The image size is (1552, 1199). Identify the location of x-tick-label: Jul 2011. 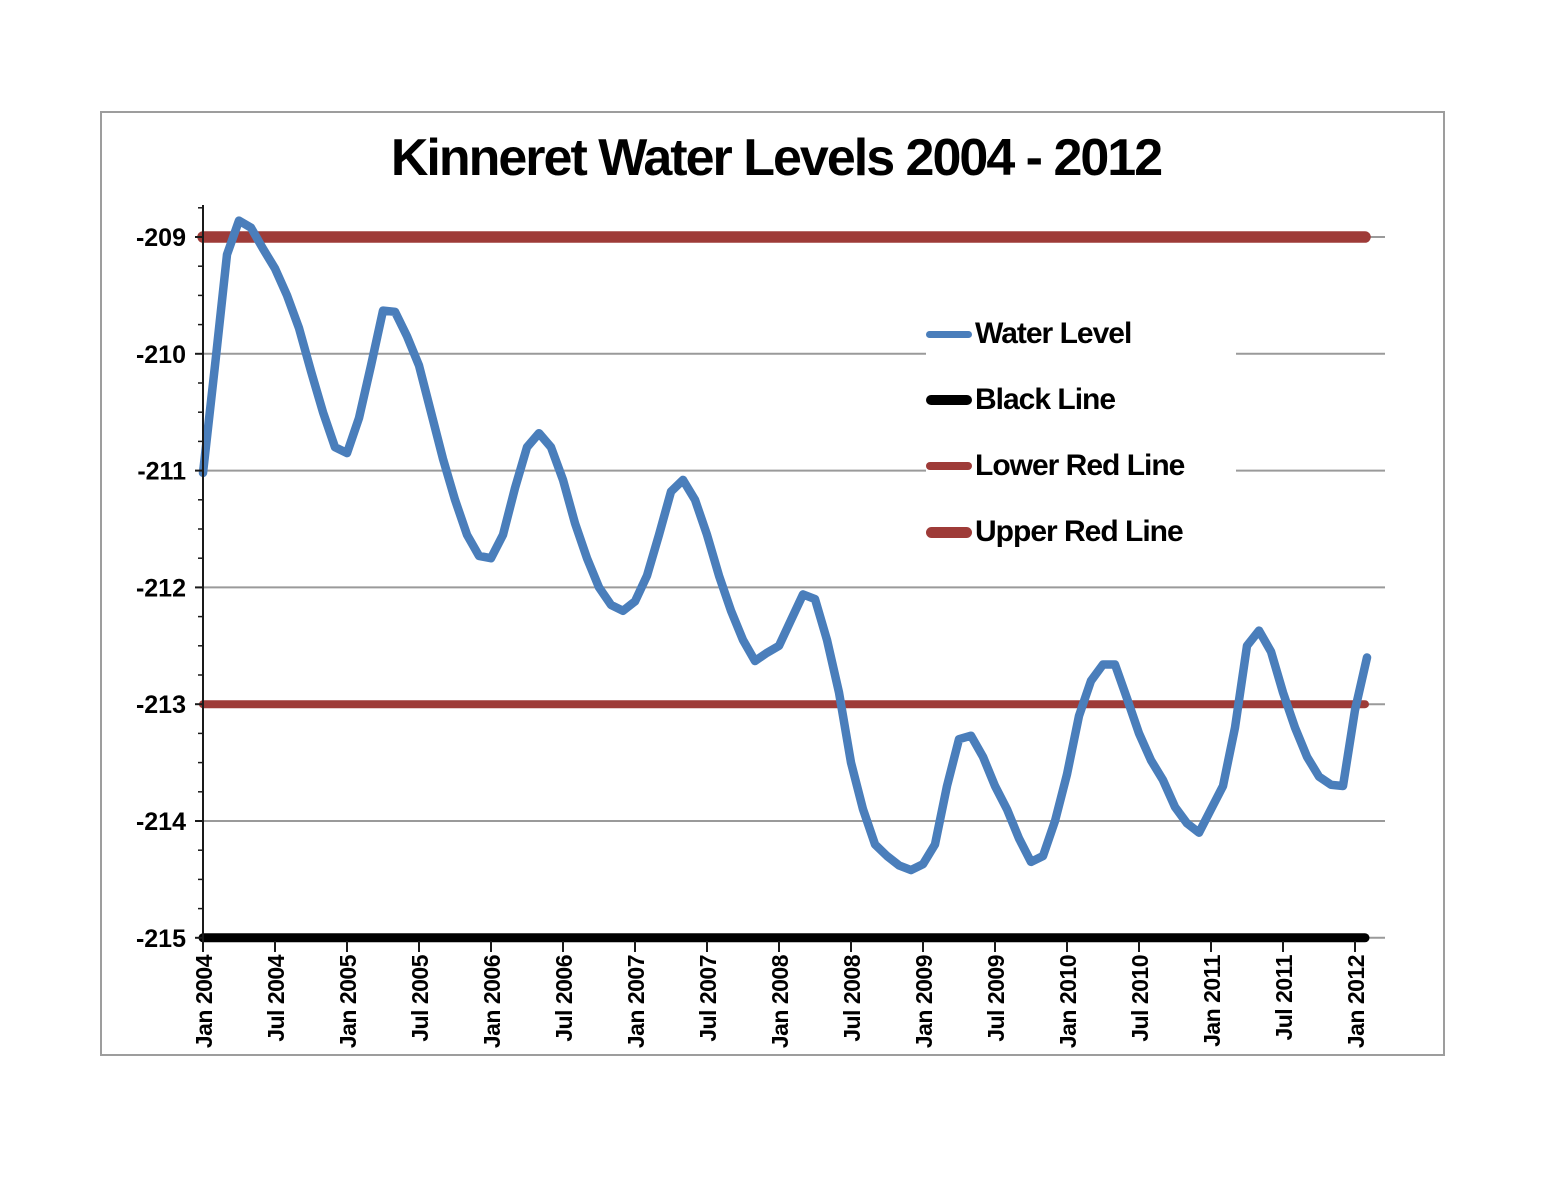
(1284, 997).